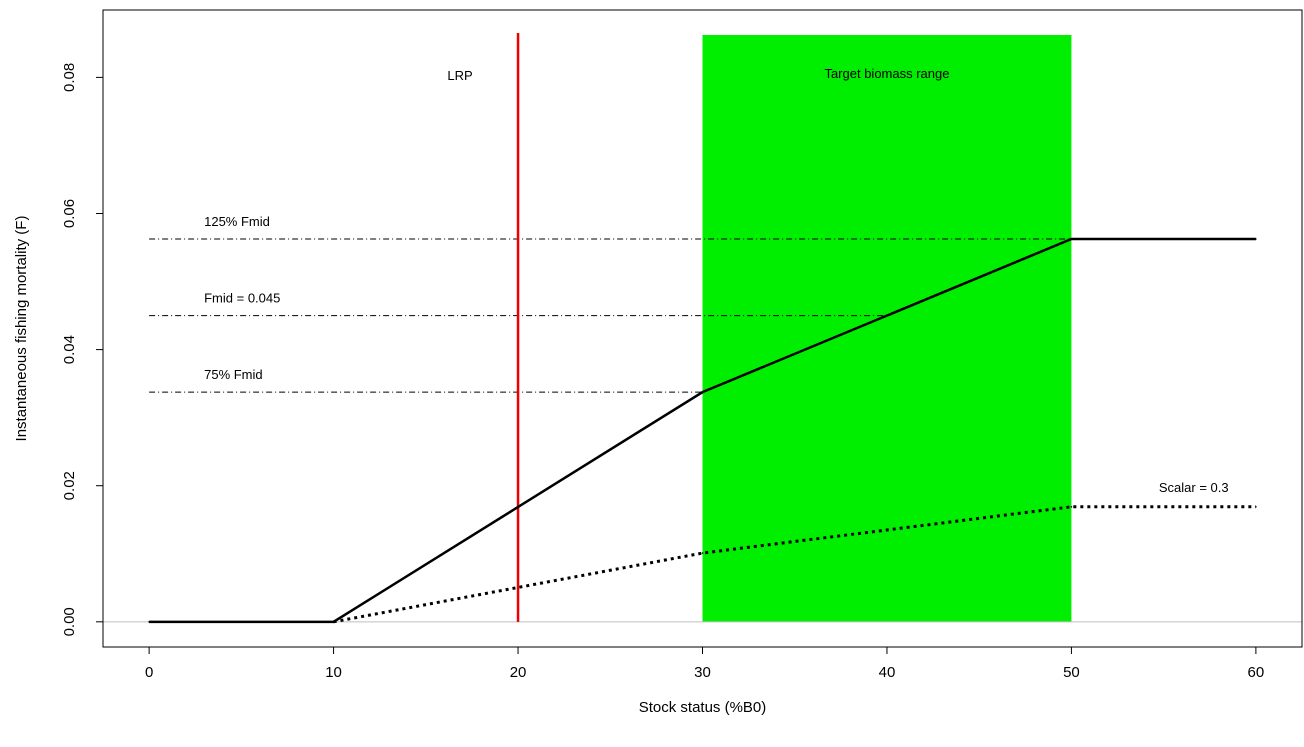 The height and width of the screenshot is (747, 1304). What do you see at coordinates (886, 73) in the screenshot?
I see `target-biomass-label: Target biomass range` at bounding box center [886, 73].